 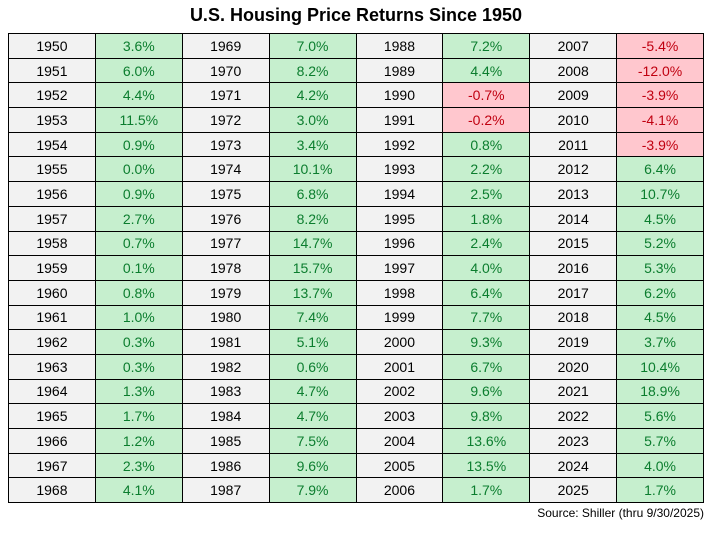 I want to click on year-cell: 2024, so click(x=573, y=465).